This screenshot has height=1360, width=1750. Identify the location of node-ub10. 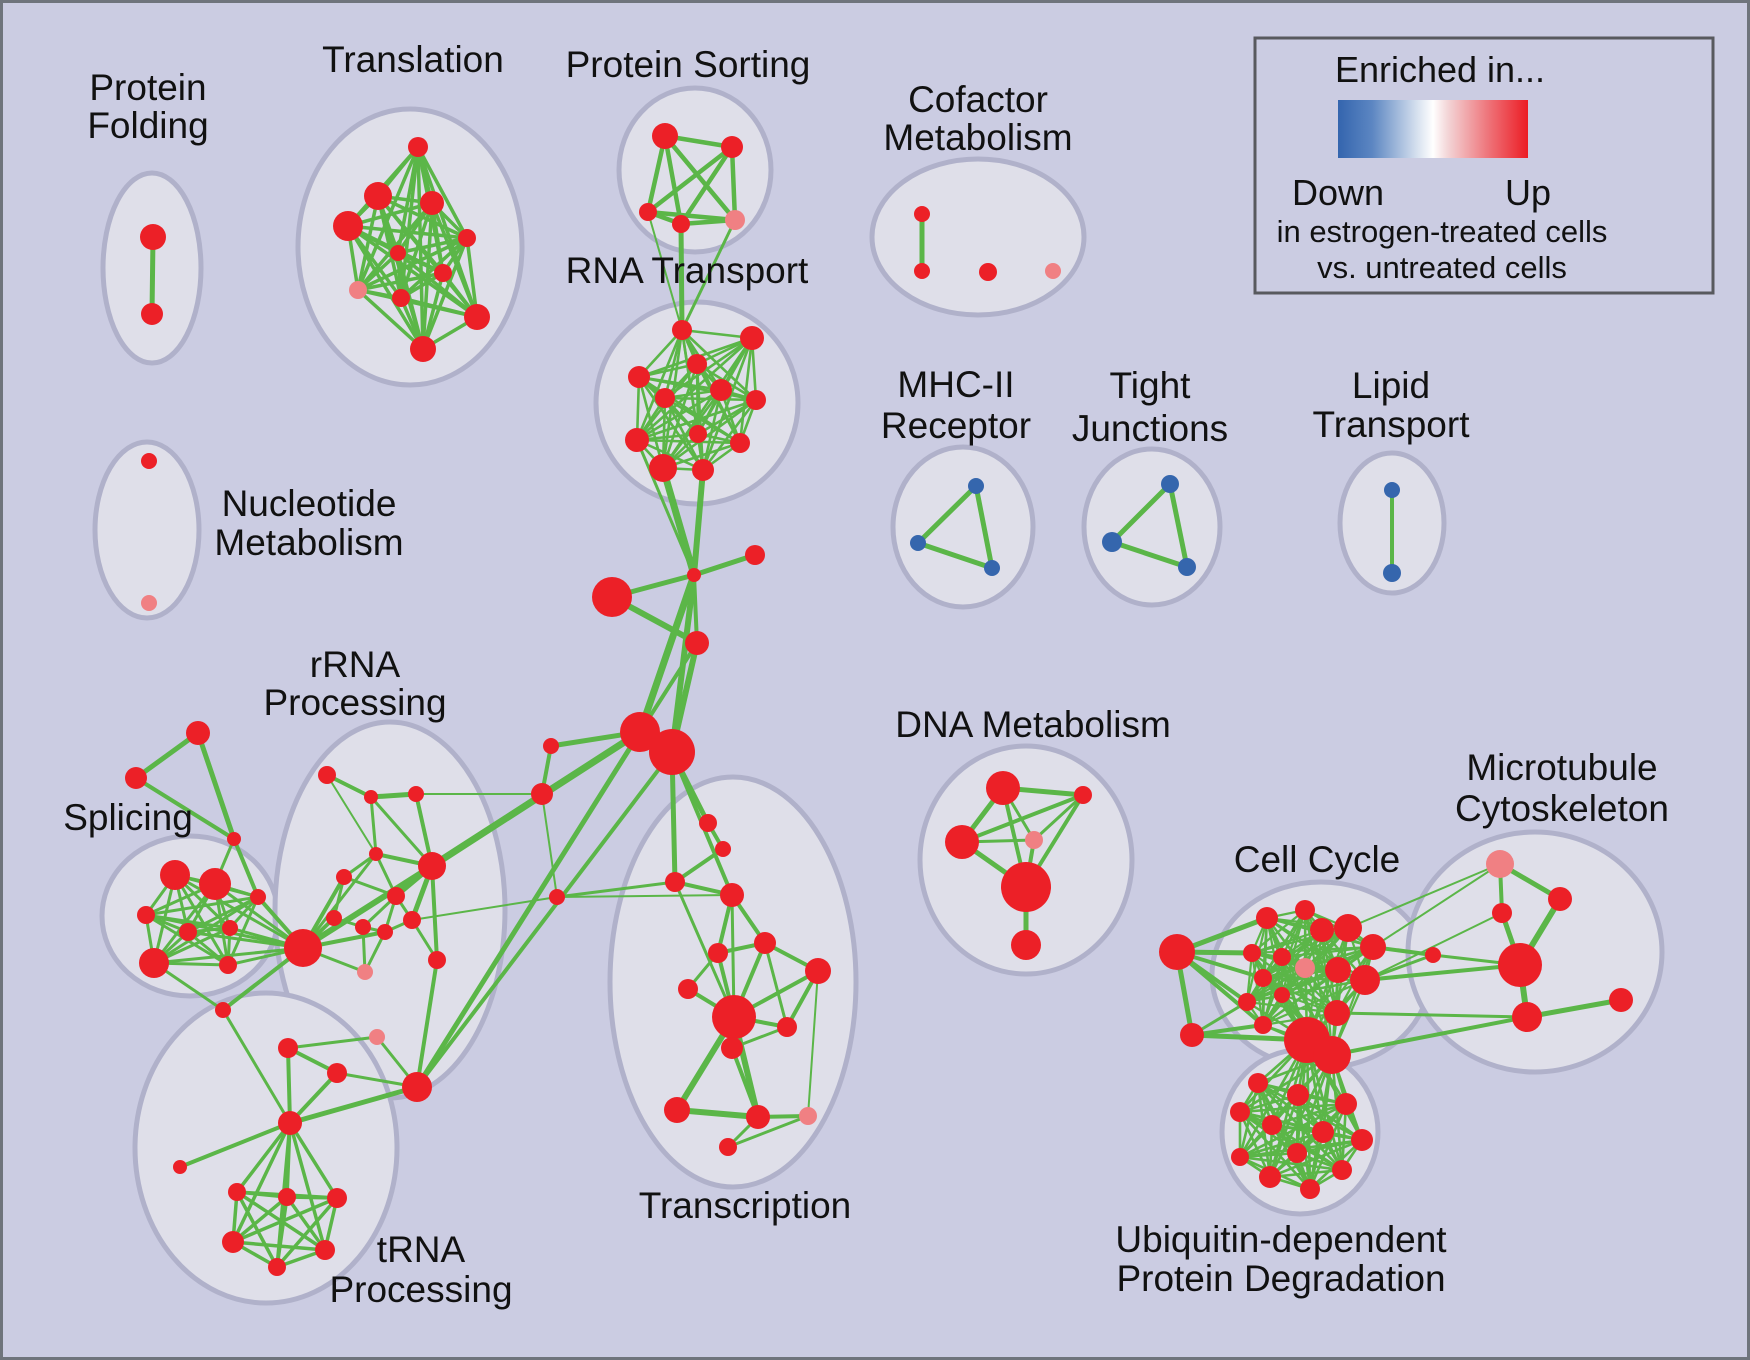
(1270, 1177).